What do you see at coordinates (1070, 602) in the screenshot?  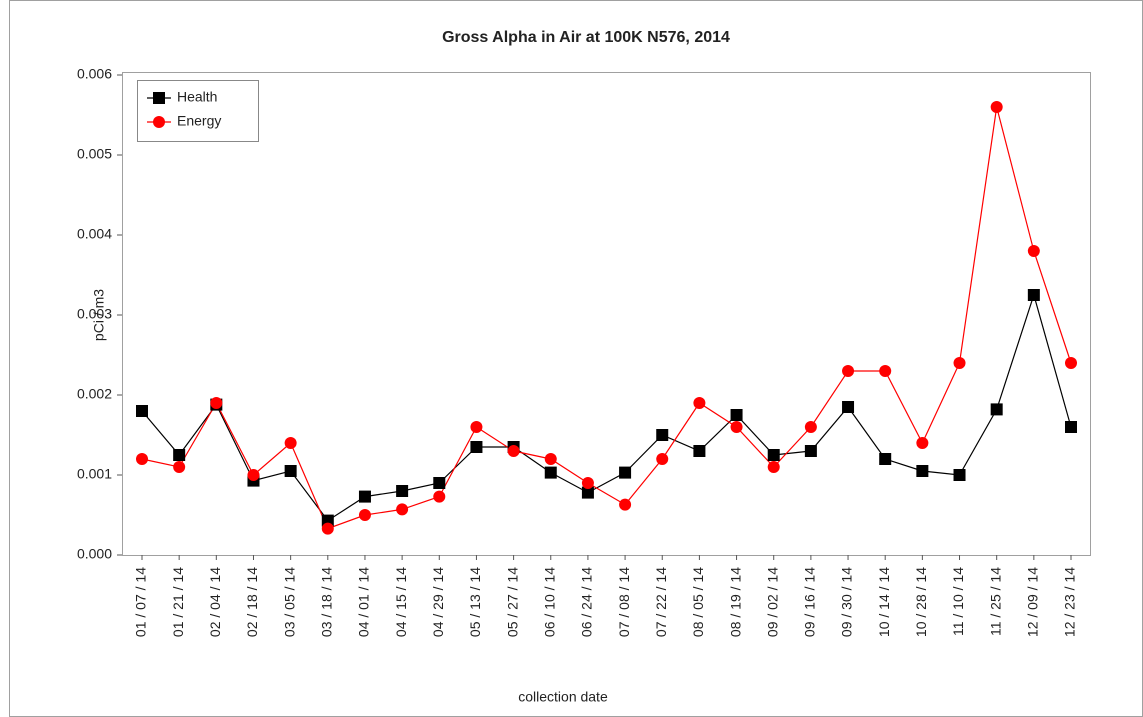 I see `x-tick-label: 12 / 23 / 14` at bounding box center [1070, 602].